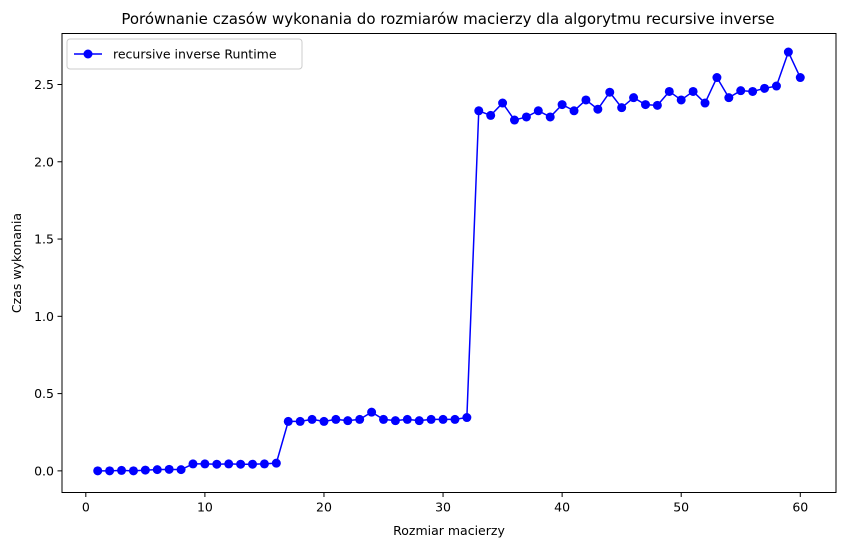 The width and height of the screenshot is (846, 552). What do you see at coordinates (443, 507) in the screenshot?
I see `x-tick-label: 30` at bounding box center [443, 507].